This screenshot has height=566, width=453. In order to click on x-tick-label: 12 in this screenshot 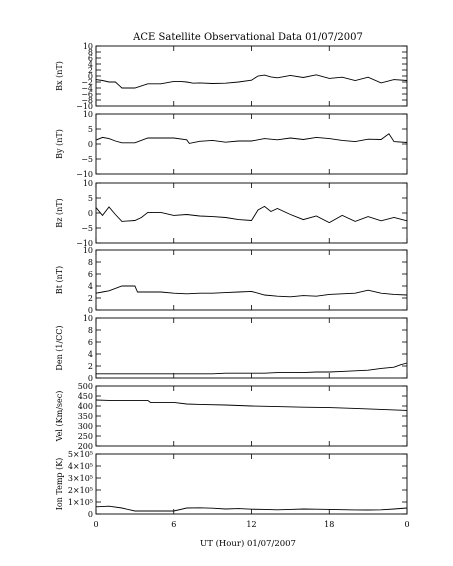, I will do `click(251, 524)`.